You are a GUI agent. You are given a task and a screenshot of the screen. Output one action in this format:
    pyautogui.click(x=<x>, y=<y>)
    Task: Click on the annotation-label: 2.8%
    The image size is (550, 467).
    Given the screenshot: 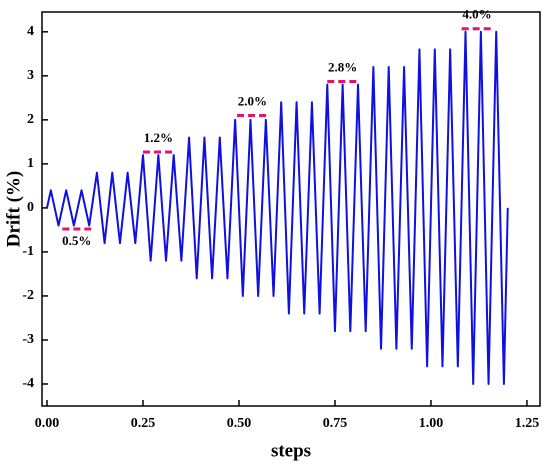 What is the action you would take?
    pyautogui.click(x=342, y=67)
    